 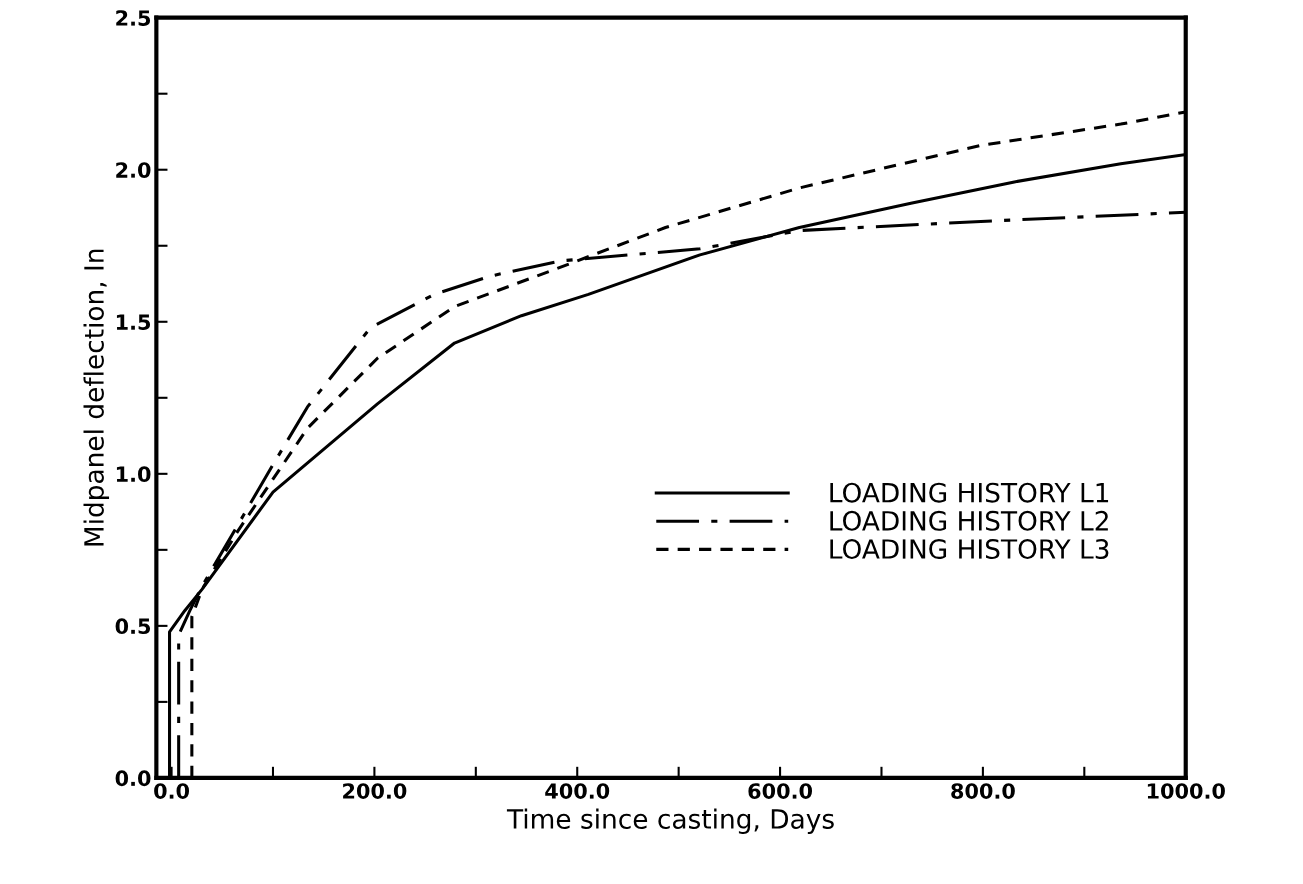 I want to click on x-tick-label: 600.0, so click(x=780, y=791).